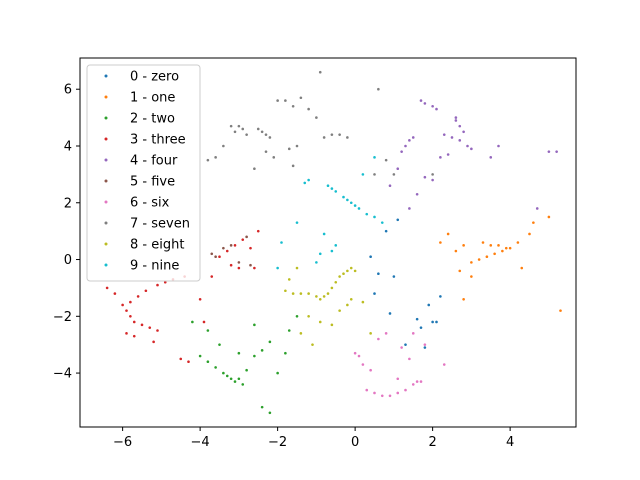  What do you see at coordinates (150, 203) in the screenshot?
I see `legend-label: 6 - six` at bounding box center [150, 203].